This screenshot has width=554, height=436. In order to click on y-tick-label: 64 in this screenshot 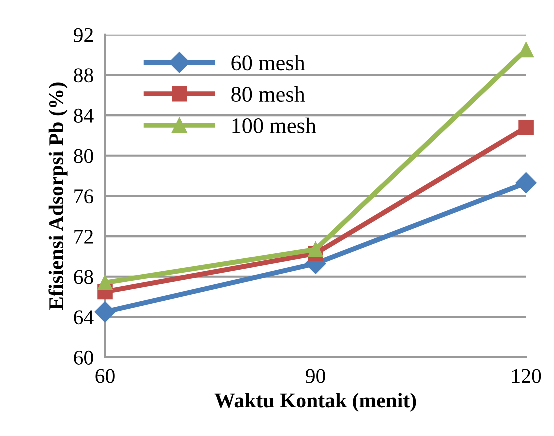, I will do `click(84, 317)`.